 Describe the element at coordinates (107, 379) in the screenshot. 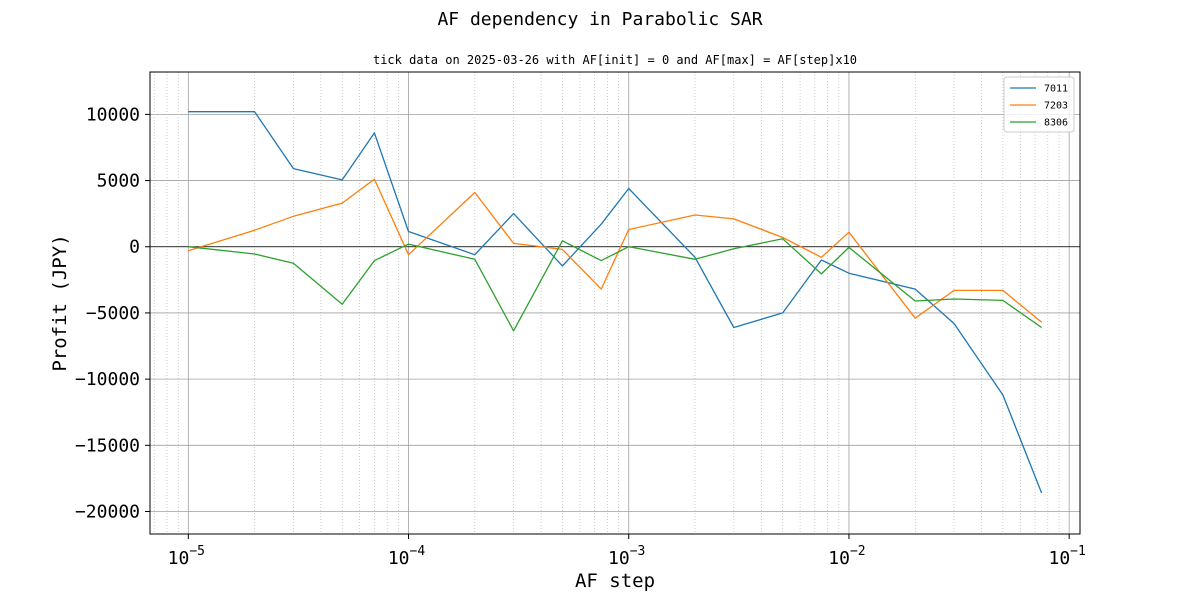

I see `y-tick-label: −10000` at that location.